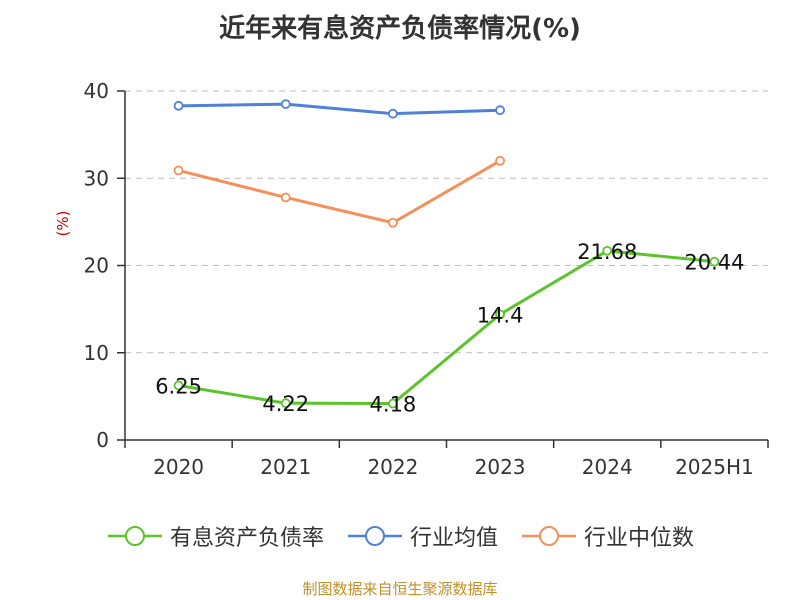  I want to click on data-label: 20.44, so click(714, 263).